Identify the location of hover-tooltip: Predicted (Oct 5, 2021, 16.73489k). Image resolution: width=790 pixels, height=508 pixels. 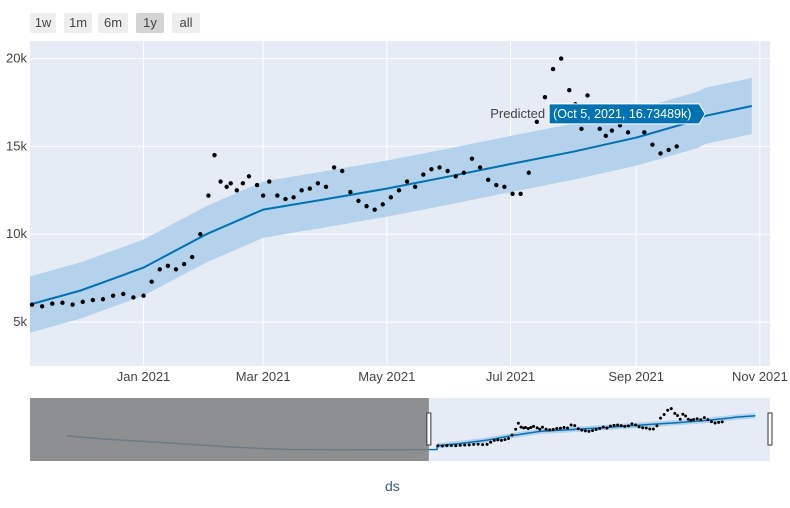
(598, 114).